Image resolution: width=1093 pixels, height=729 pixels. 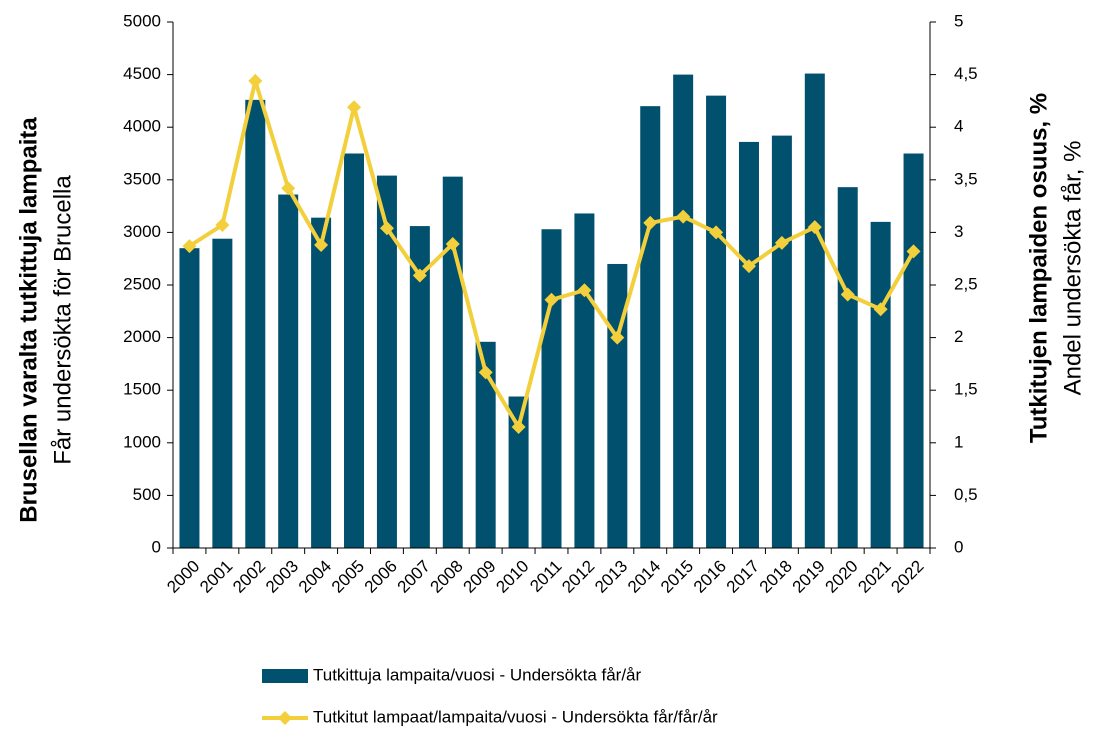 I want to click on x-tick-label: 2010, so click(x=512, y=577).